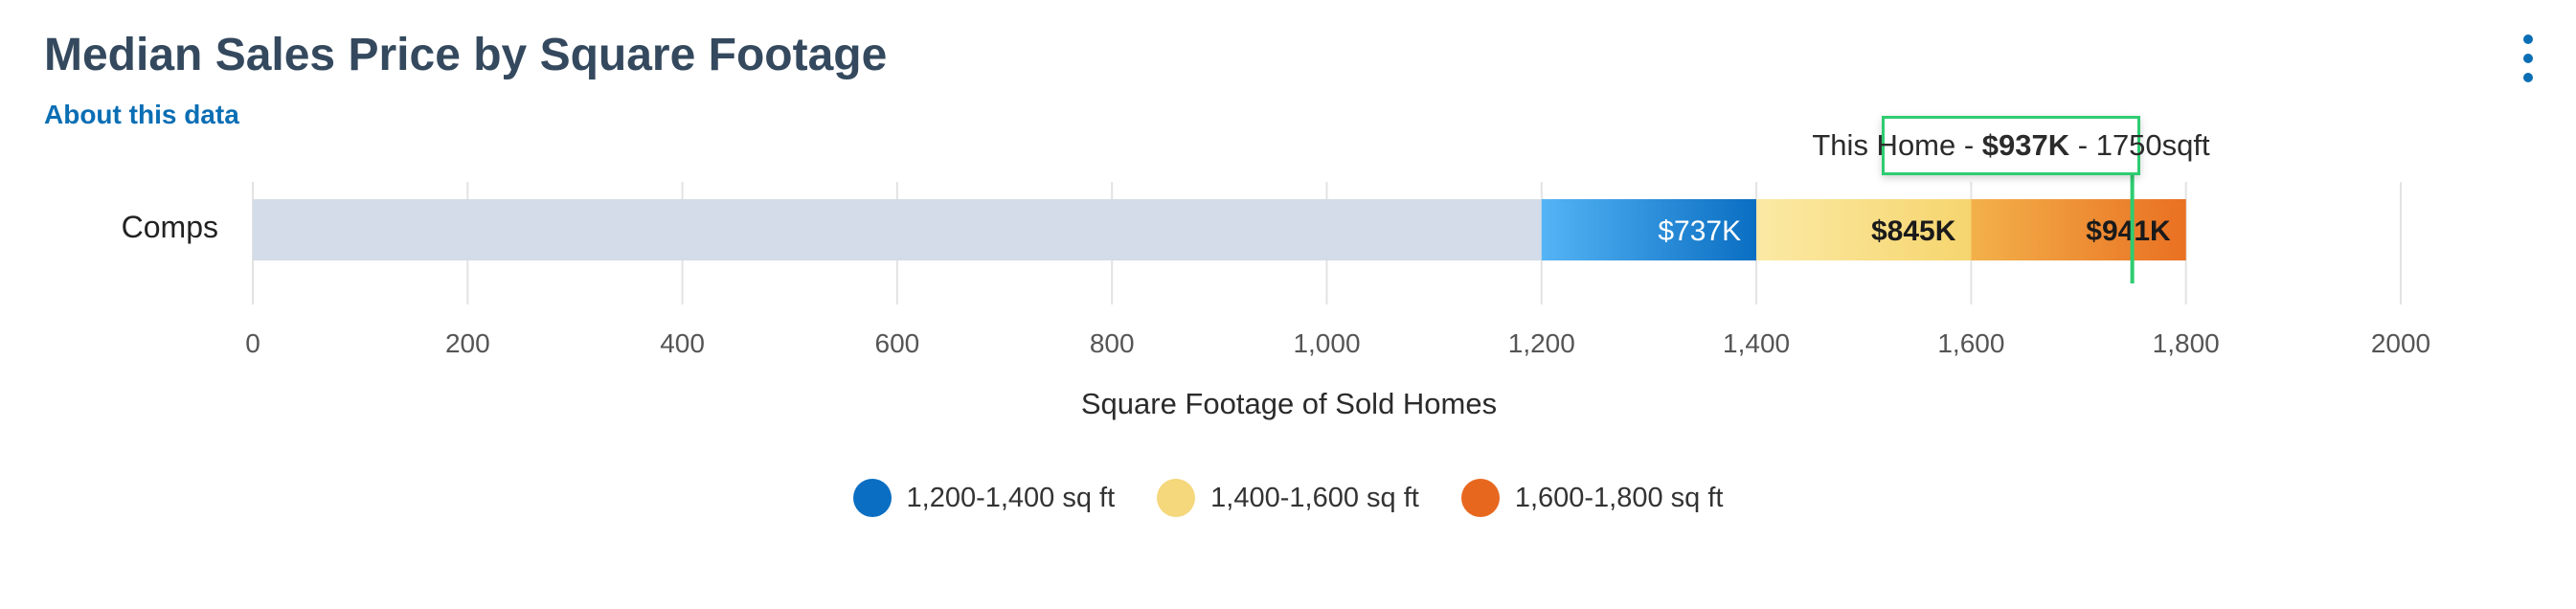  I want to click on x-axis-label: Square Footage of Sold Homes, so click(1289, 403).